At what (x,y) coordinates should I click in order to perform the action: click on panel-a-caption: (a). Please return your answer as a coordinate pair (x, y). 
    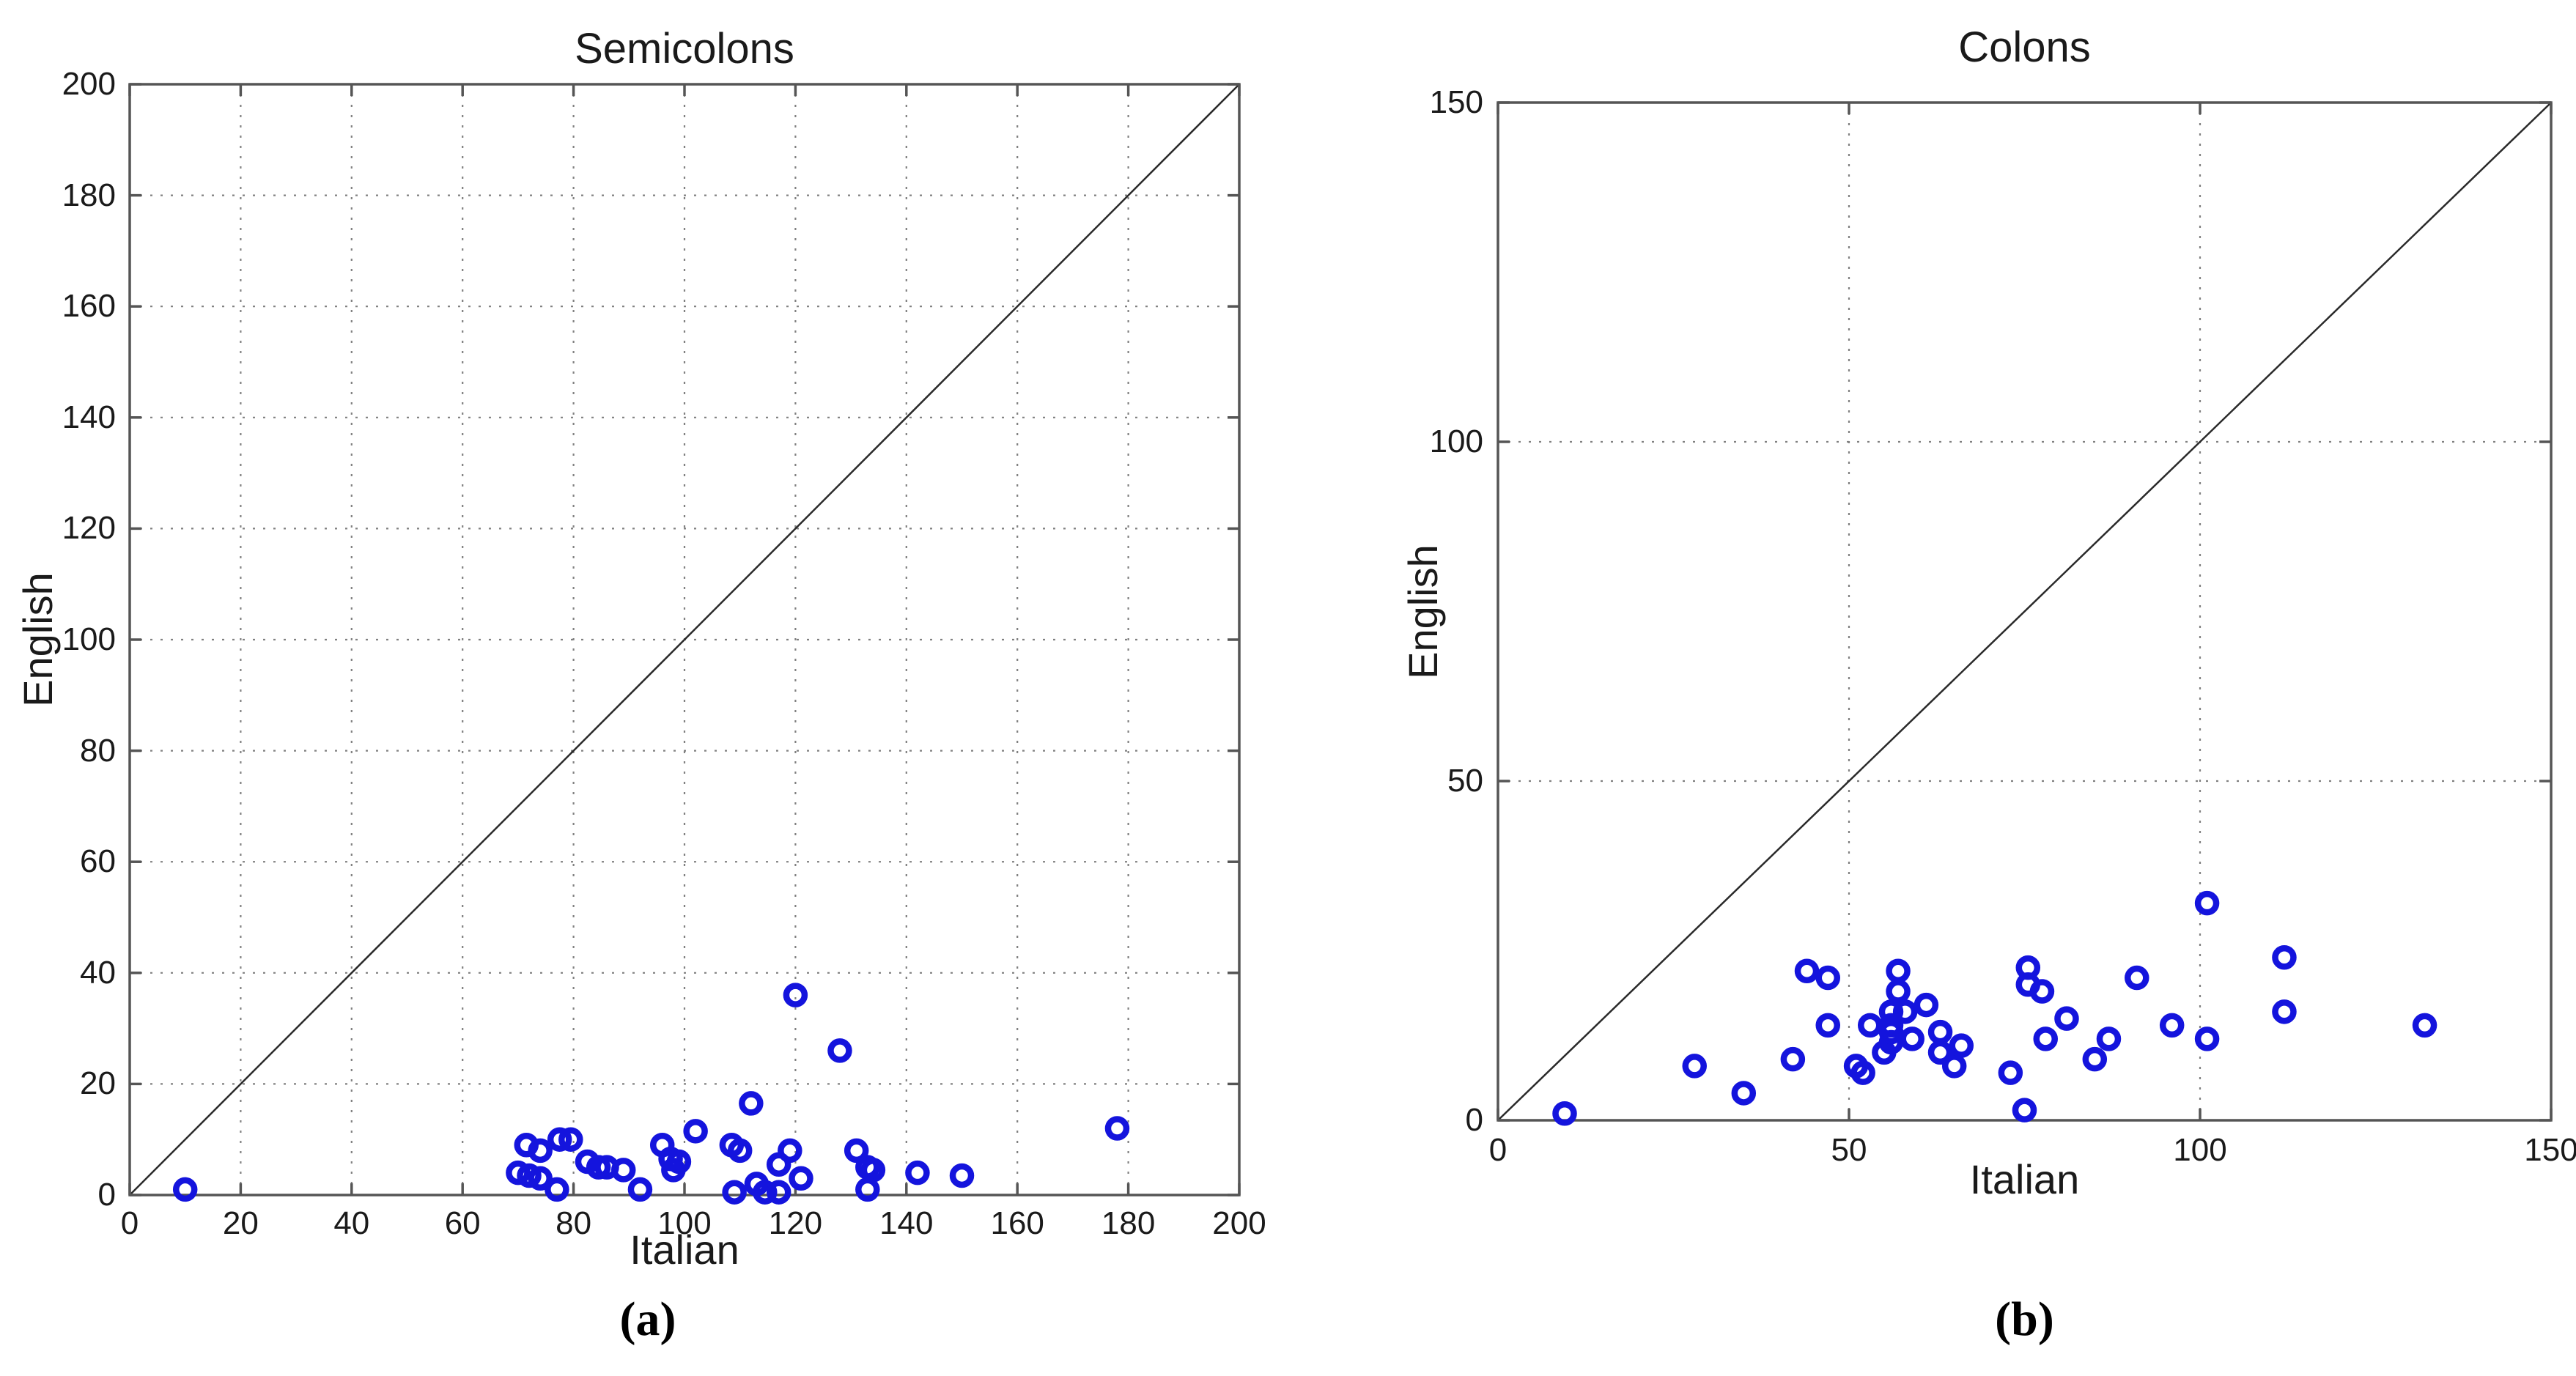
    Looking at the image, I should click on (647, 1319).